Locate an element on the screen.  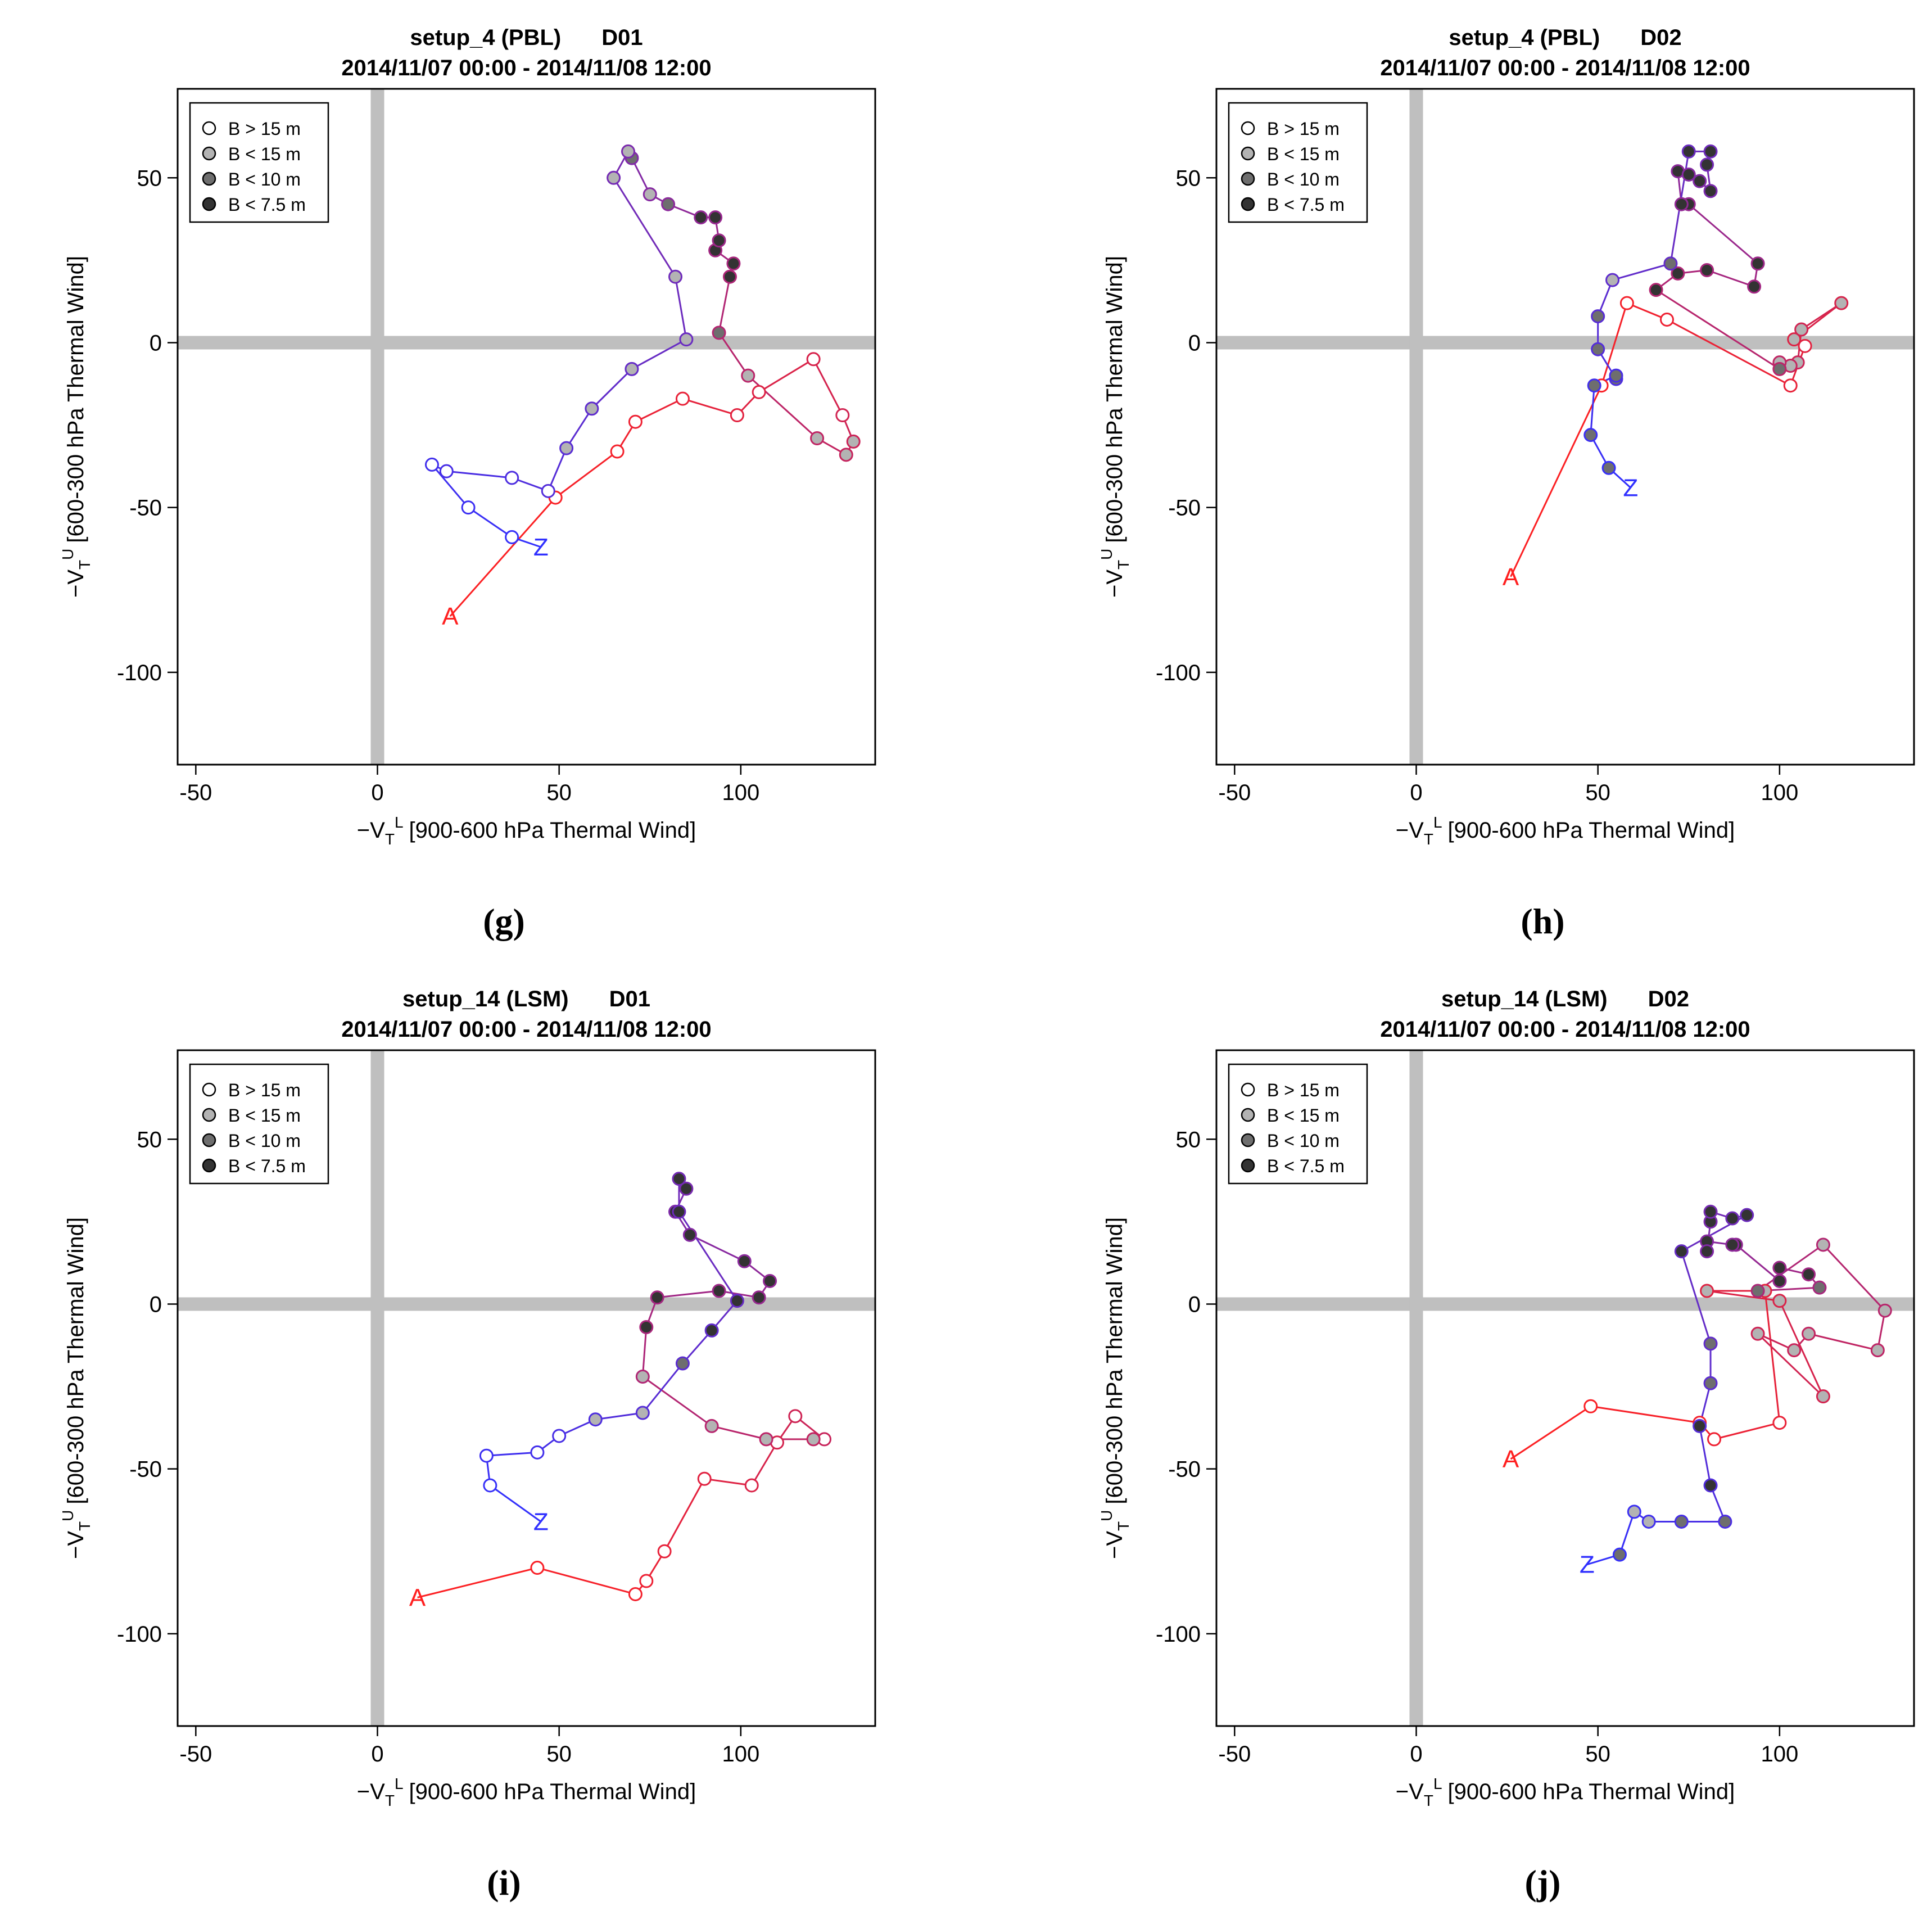
panel-caption: (h) is located at coordinates (1542, 921).